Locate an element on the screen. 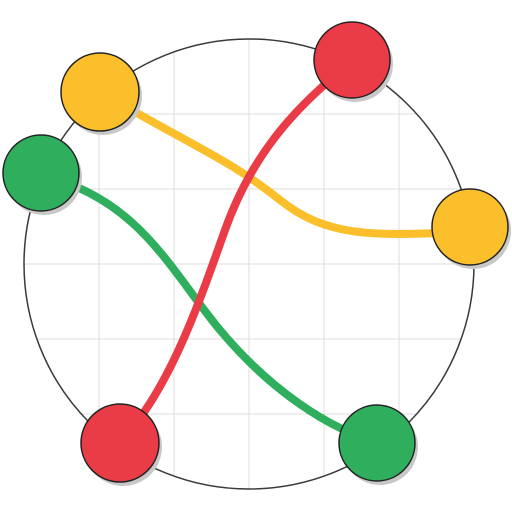  red-node-bottom is located at coordinates (121, 444).